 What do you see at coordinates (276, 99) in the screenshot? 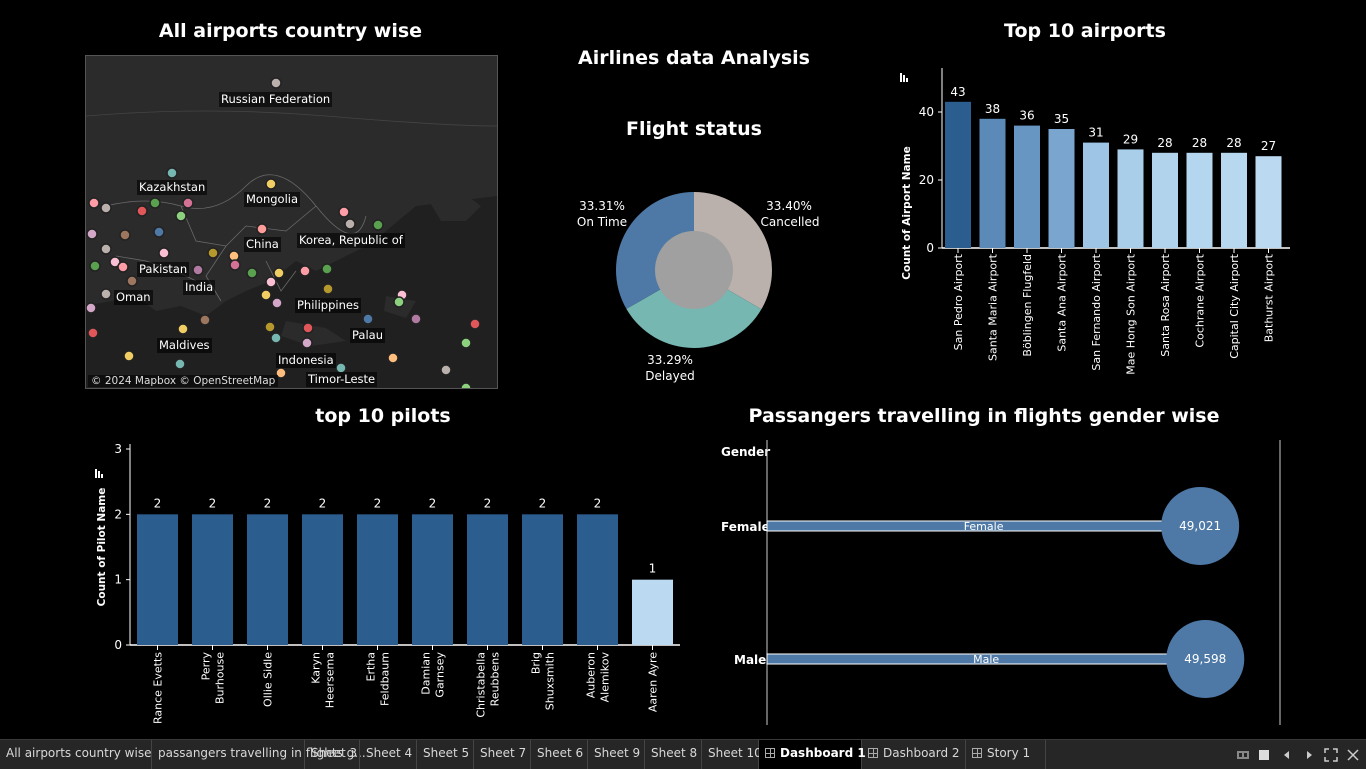
I see `map-label-russian-federation: Russian Federation` at bounding box center [276, 99].